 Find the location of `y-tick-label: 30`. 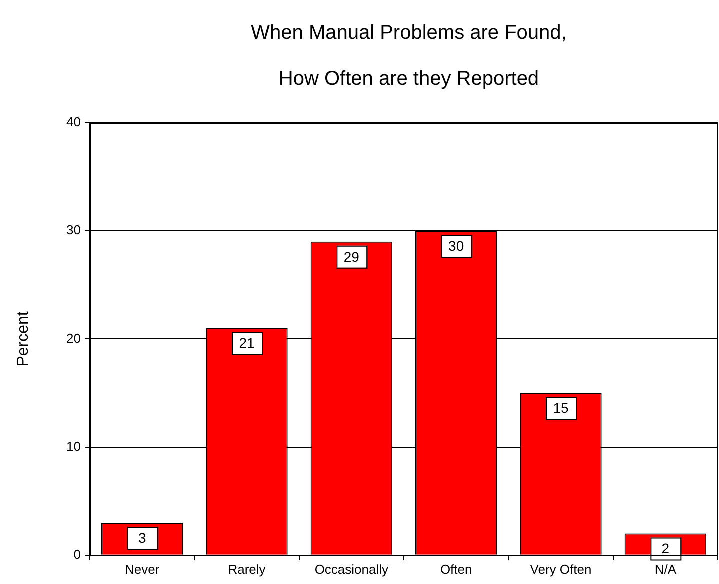

y-tick-label: 30 is located at coordinates (73, 230).